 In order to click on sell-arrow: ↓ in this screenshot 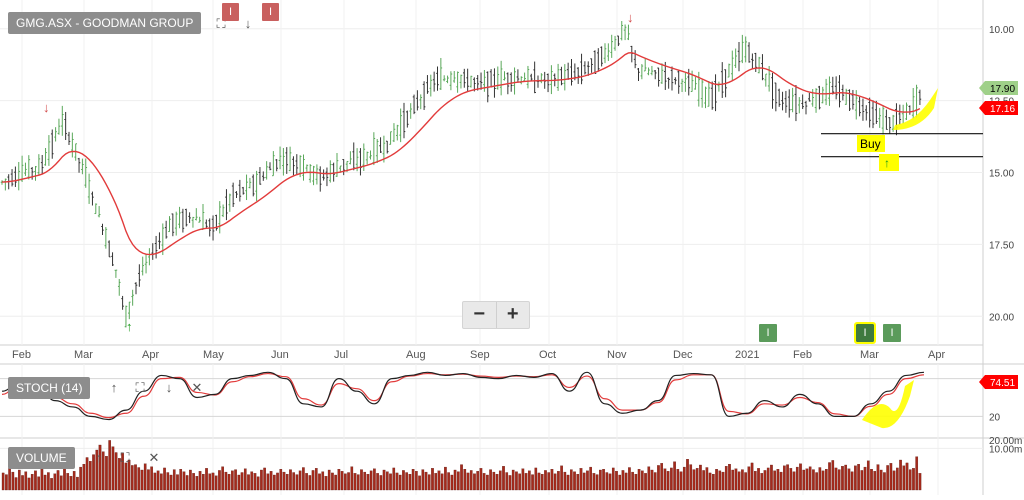, I will do `click(46, 107)`.